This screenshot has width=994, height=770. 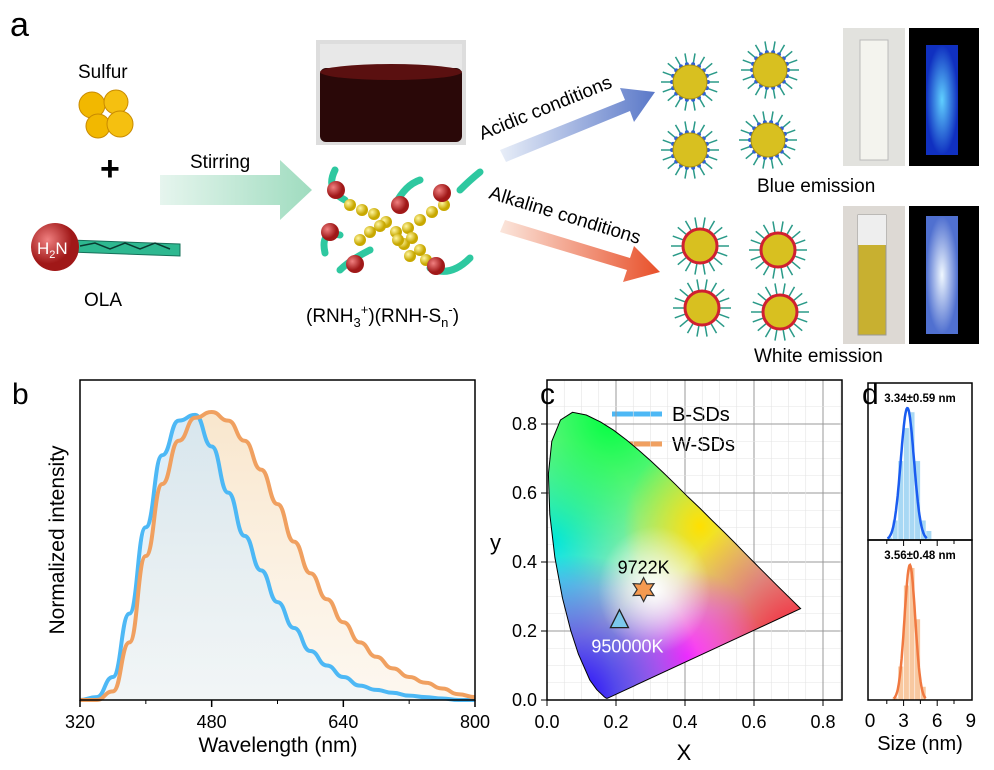 I want to click on formula-sub: 3, so click(x=357, y=322).